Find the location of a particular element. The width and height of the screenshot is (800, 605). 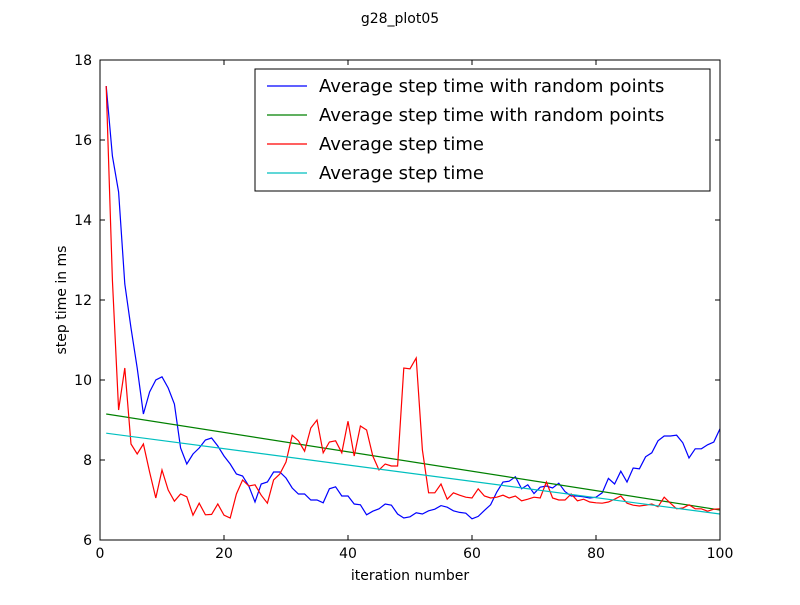

chart-title: g28_plot05 is located at coordinates (400, 19).